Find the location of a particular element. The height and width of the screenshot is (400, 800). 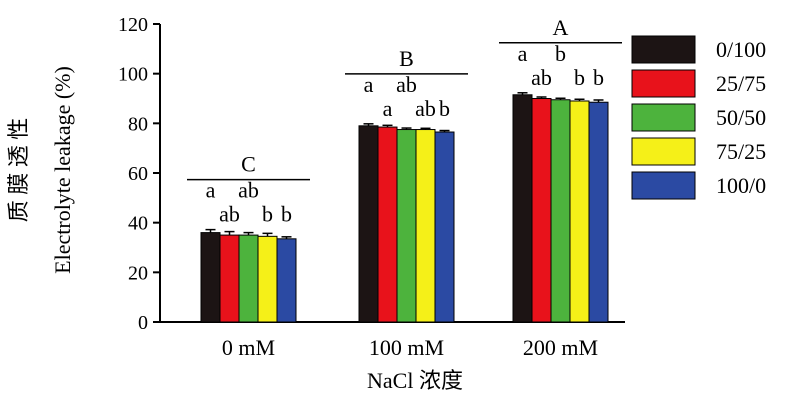

legend-label: 0/100 is located at coordinates (741, 49).